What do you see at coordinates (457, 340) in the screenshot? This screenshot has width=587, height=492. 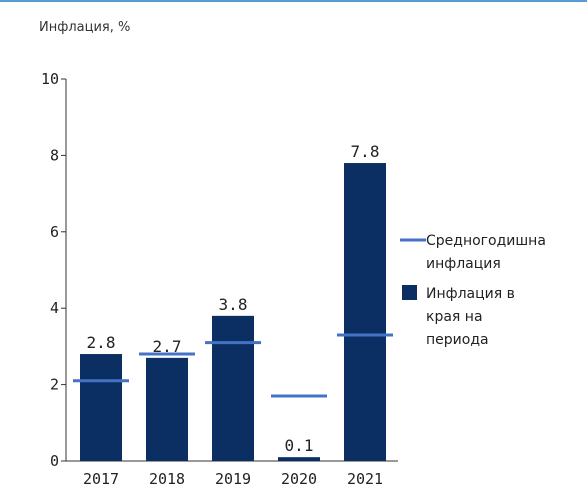 I see `legend-label: периода` at bounding box center [457, 340].